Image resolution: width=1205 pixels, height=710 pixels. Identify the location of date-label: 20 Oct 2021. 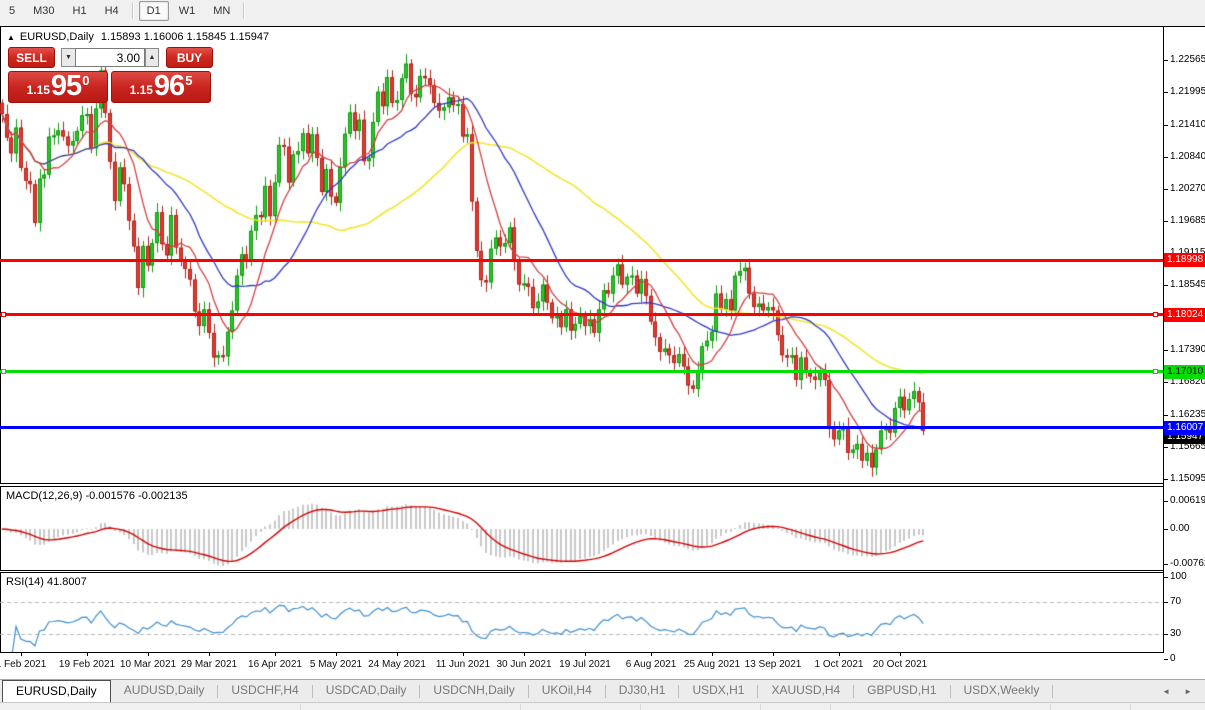
(900, 664).